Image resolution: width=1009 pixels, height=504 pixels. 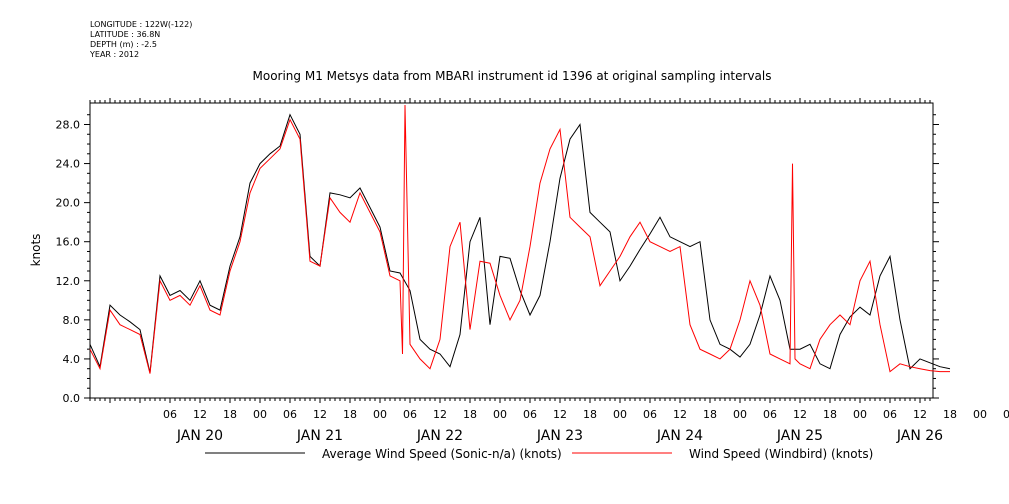 I want to click on legend-label-average: Average Wind Speed (Sonic-n/a) (knots), so click(x=442, y=454).